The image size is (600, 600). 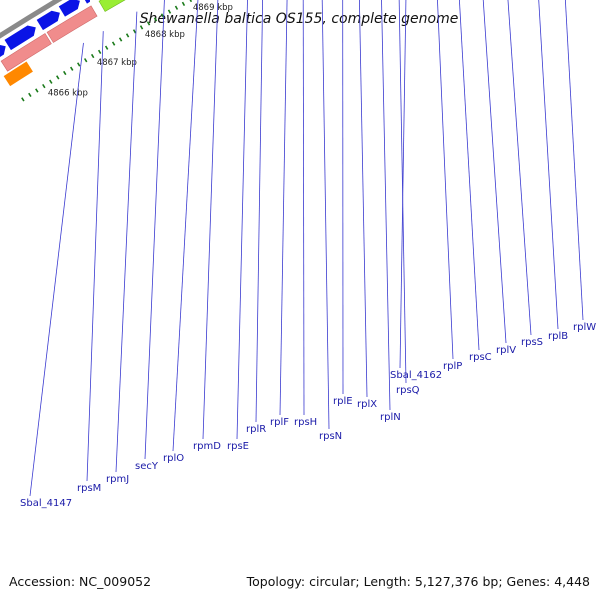 I want to click on gene-label: rplO, so click(x=173, y=458).